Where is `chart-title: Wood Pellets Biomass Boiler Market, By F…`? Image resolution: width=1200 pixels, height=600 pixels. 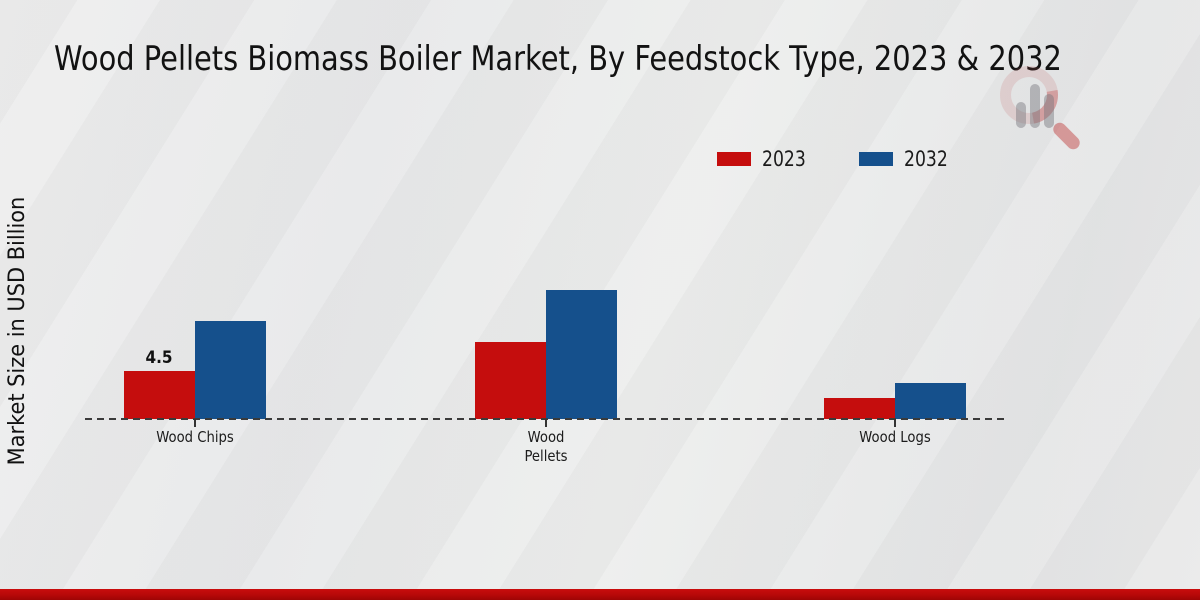
chart-title: Wood Pellets Biomass Boiler Market, By F… is located at coordinates (558, 59).